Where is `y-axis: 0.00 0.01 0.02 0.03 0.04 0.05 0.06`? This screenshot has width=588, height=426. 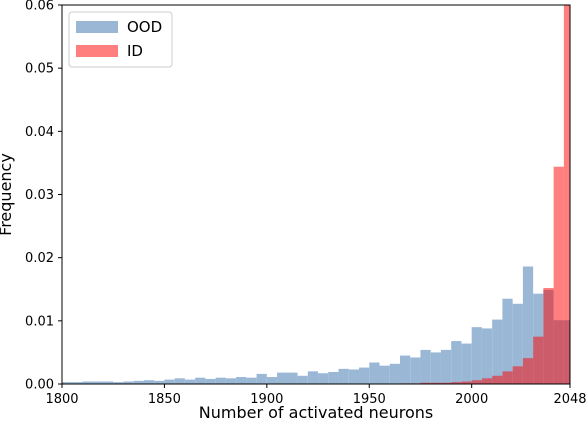 y-axis: 0.00 0.01 0.02 0.03 0.04 0.05 0.06 is located at coordinates (43, 196).